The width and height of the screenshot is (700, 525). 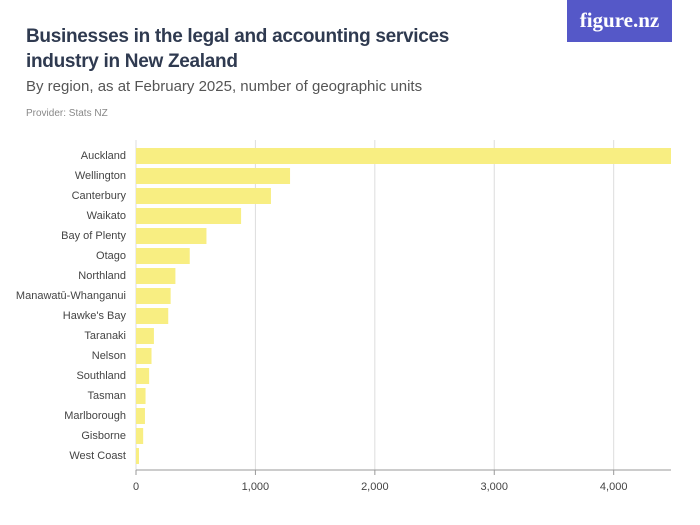 What do you see at coordinates (103, 436) in the screenshot?
I see `y-tick-label: Gisborne` at bounding box center [103, 436].